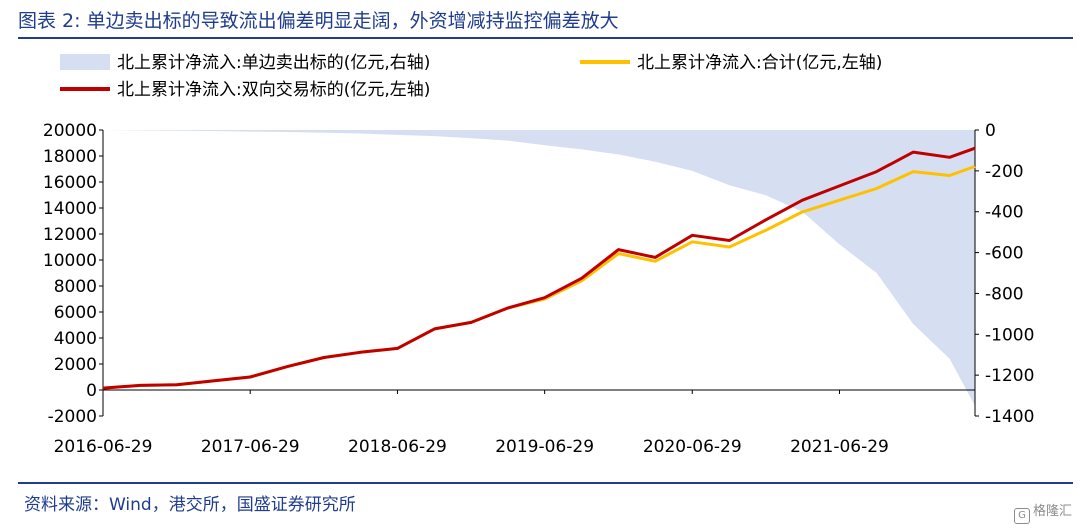 This screenshot has width=1080, height=530. What do you see at coordinates (70, 261) in the screenshot?
I see `left-tick-label: 10000` at bounding box center [70, 261].